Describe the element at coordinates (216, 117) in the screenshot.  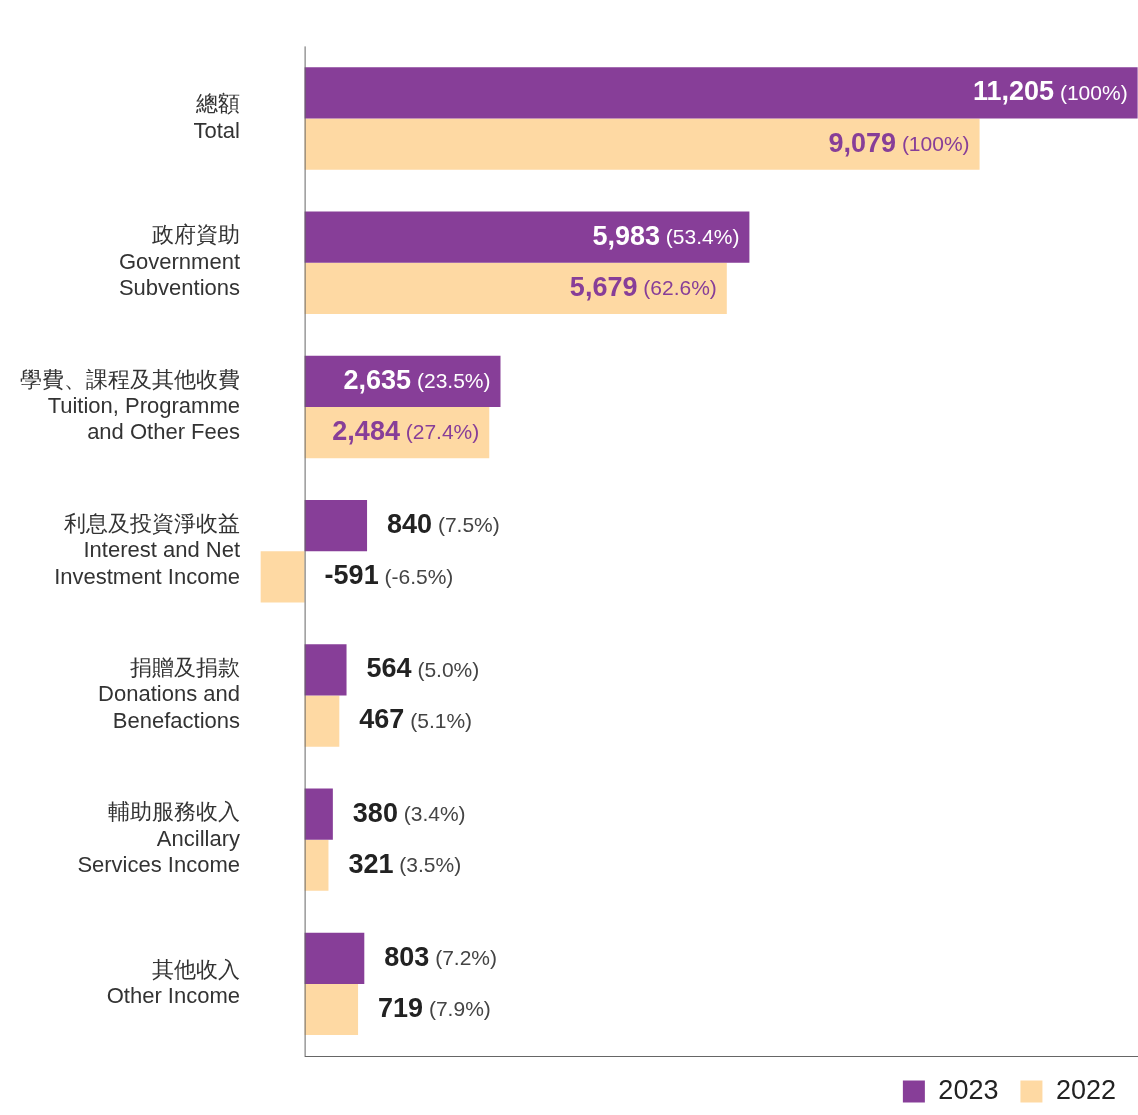
I see `y-tick-label: 總額 Total` at that location.